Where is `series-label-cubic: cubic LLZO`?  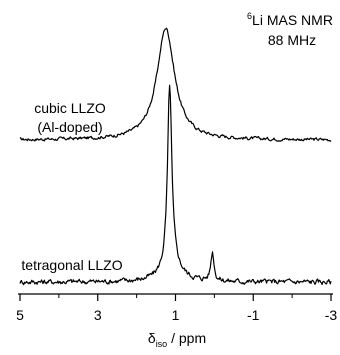
series-label-cubic: cubic LLZO is located at coordinates (70, 108).